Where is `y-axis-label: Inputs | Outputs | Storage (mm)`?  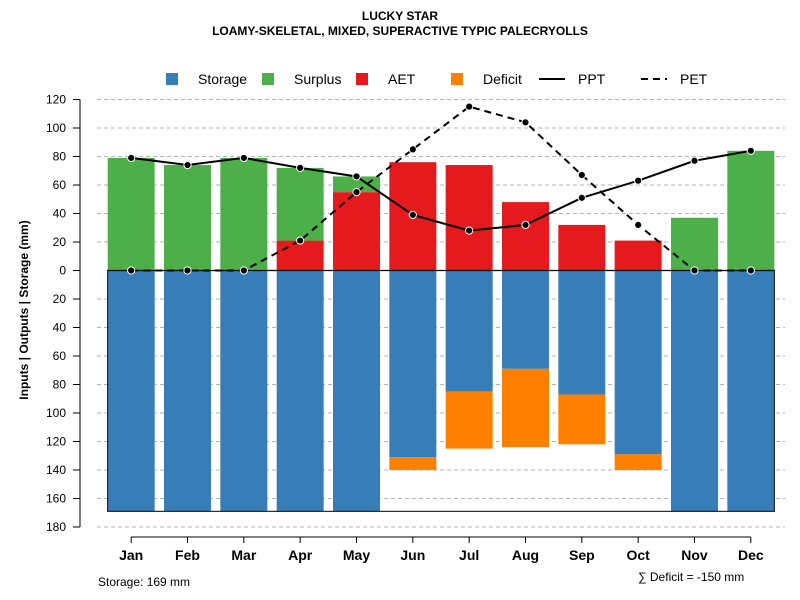 y-axis-label: Inputs | Outputs | Storage (mm) is located at coordinates (24, 309).